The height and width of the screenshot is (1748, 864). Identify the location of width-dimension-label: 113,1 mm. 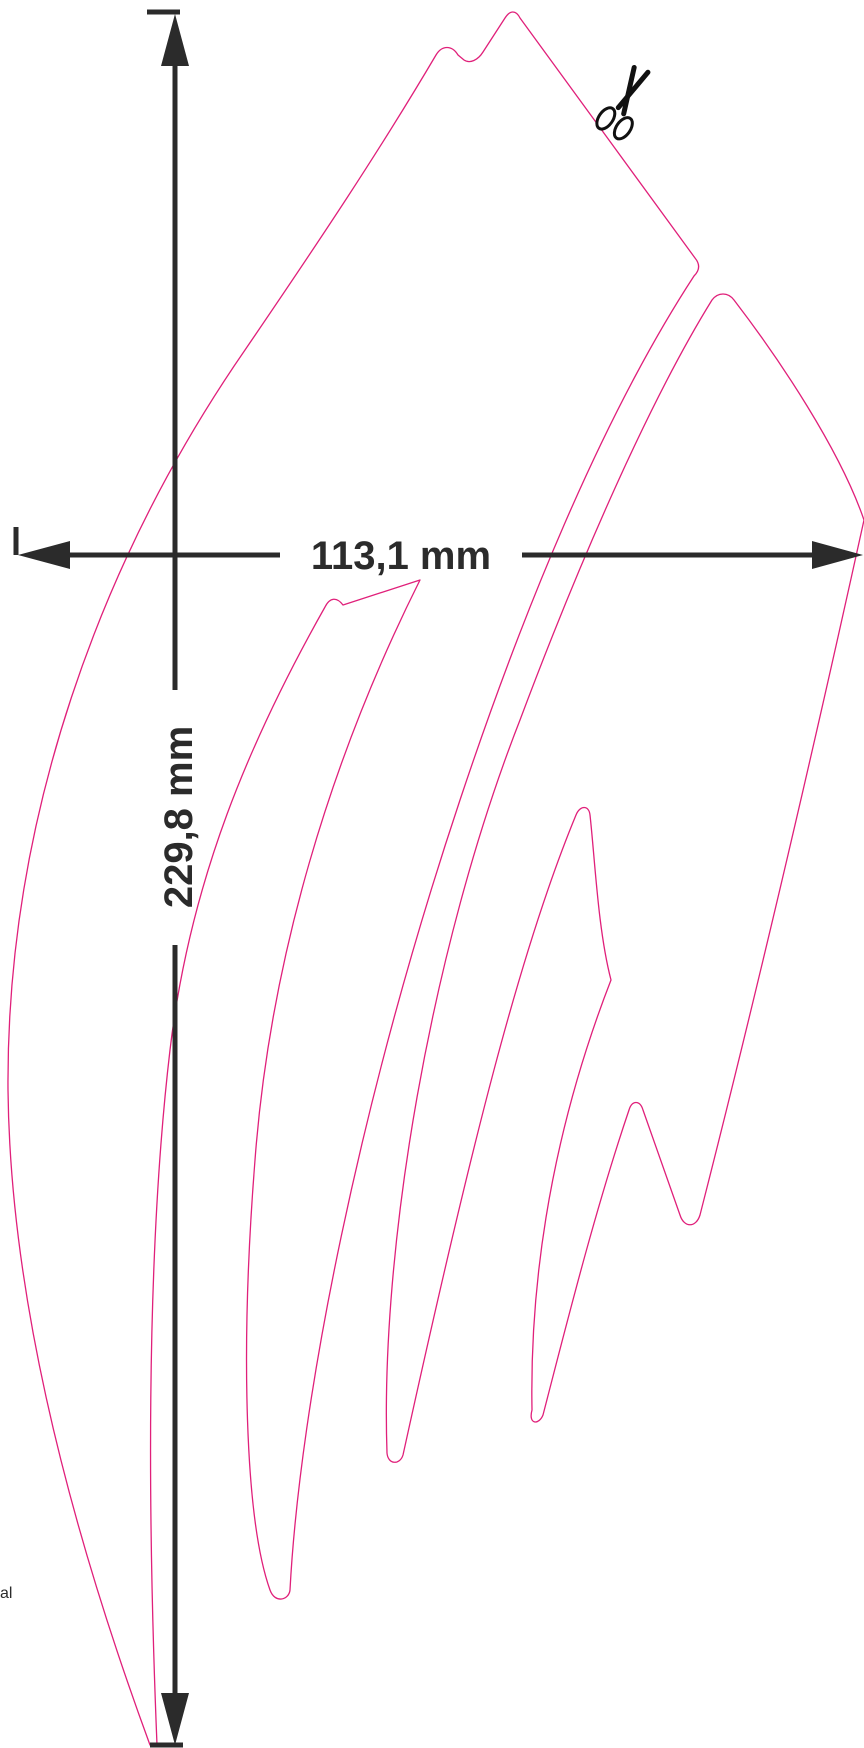
(401, 556).